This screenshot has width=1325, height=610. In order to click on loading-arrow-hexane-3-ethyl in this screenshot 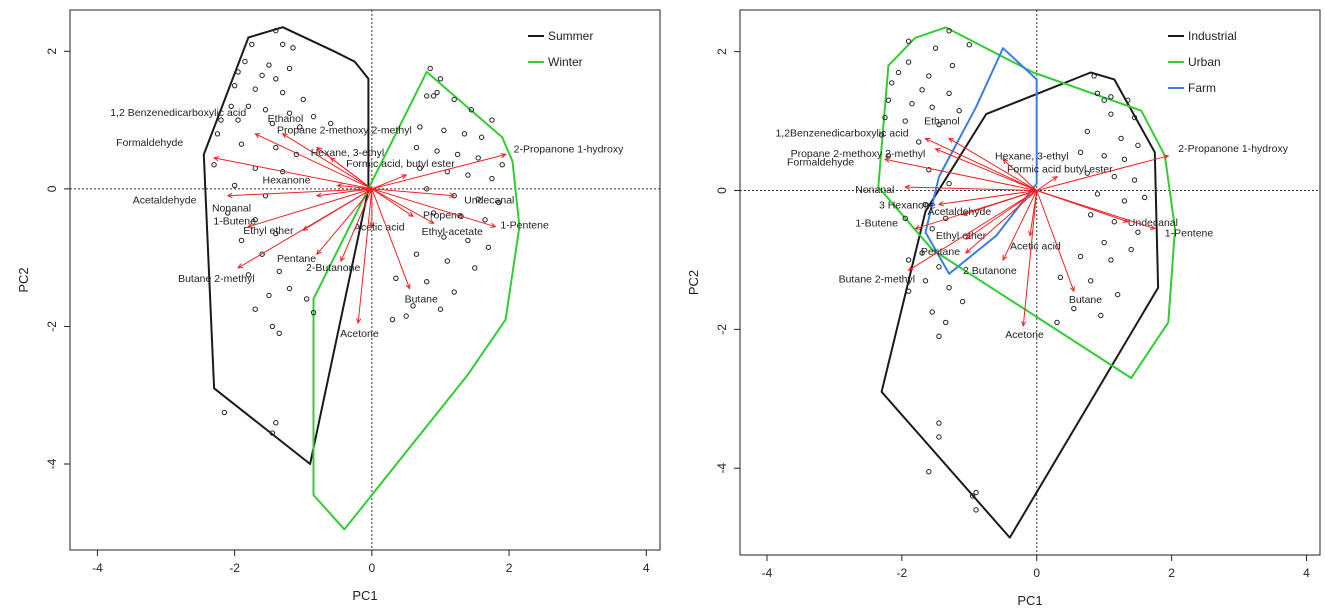, I will do `click(1020, 174)`.